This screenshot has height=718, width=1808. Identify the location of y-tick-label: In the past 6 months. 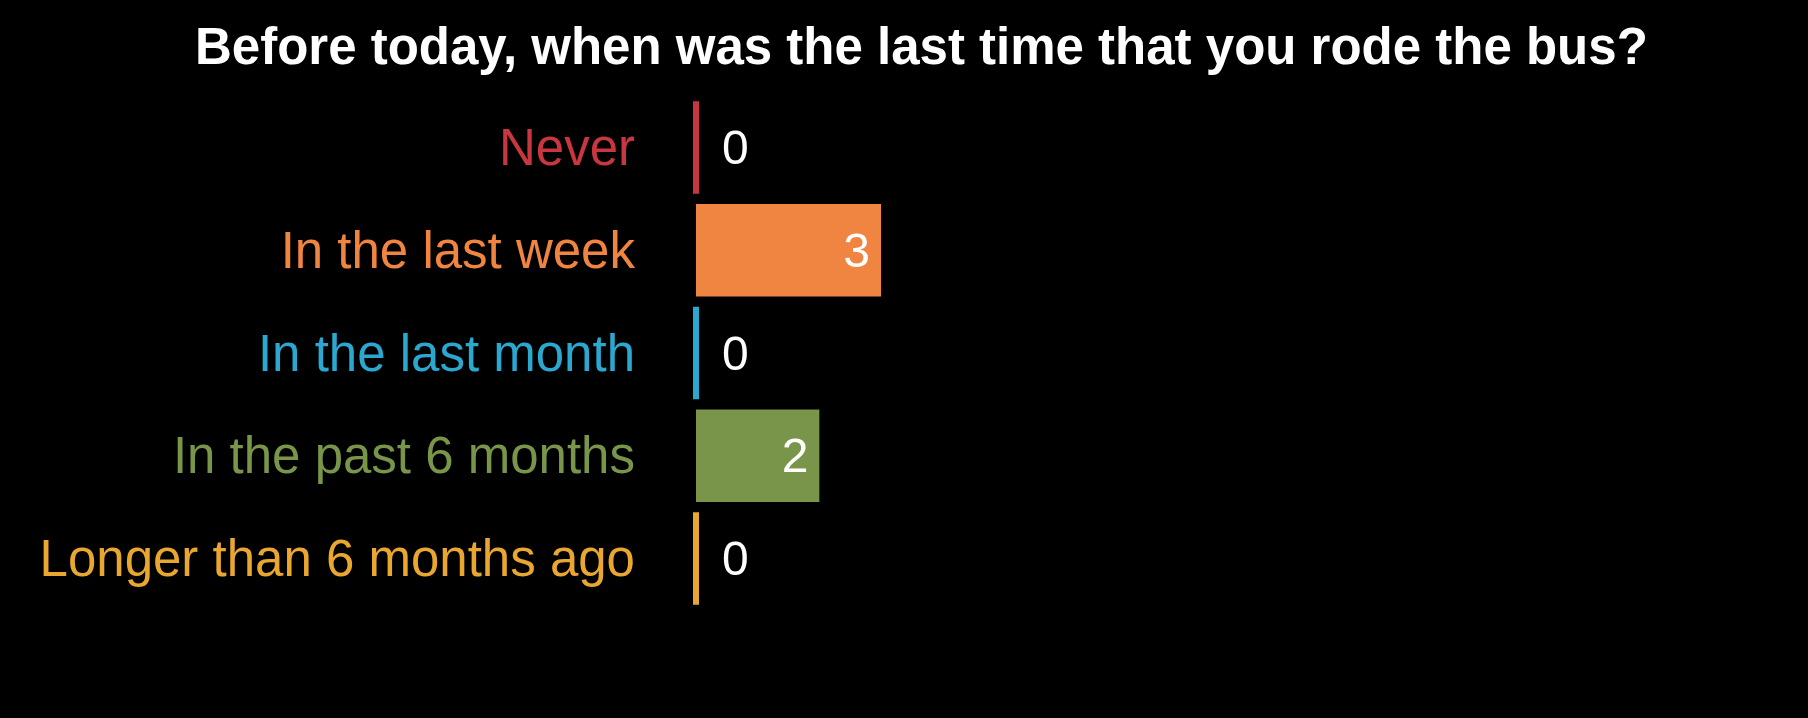
(403, 456).